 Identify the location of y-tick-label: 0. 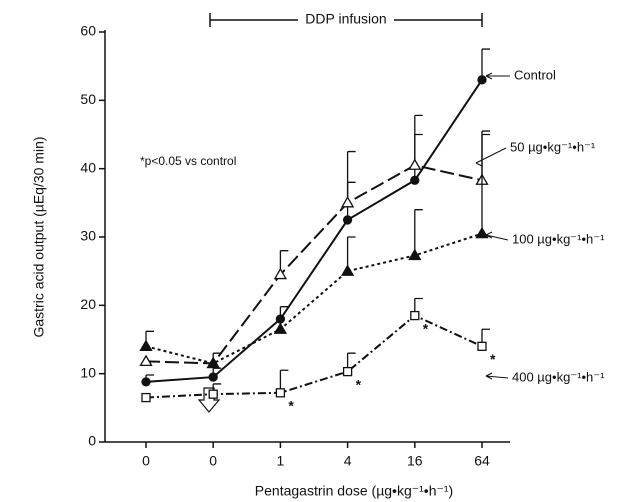
(92, 441).